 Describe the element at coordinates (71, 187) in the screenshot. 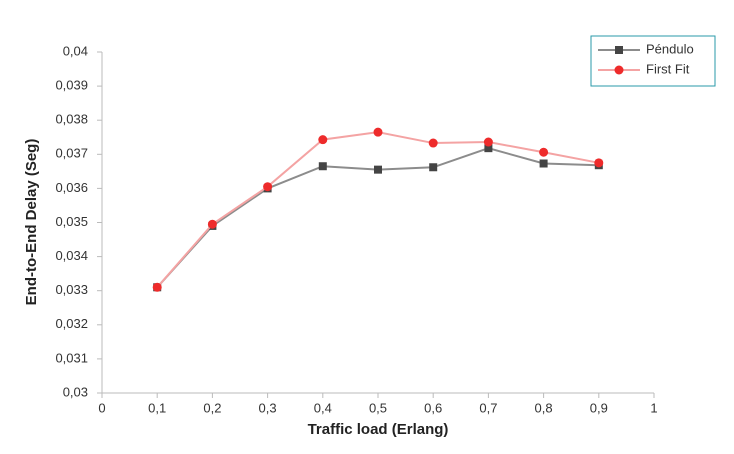

I see `y-tick-label: 0,036` at that location.